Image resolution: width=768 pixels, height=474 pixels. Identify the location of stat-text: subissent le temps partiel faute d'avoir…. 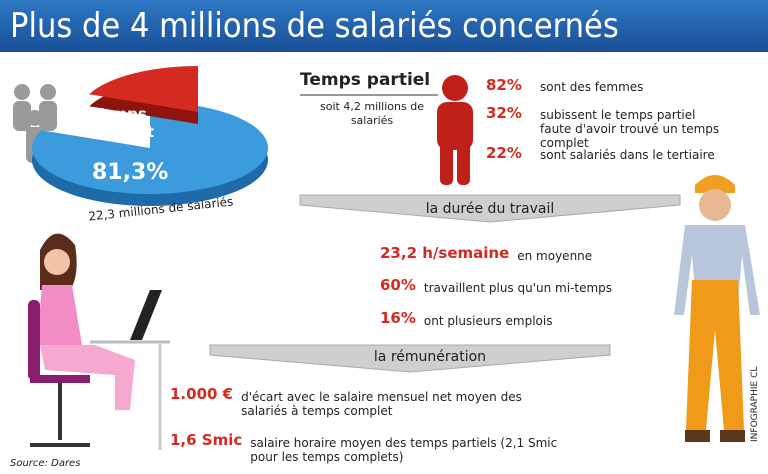
(630, 129).